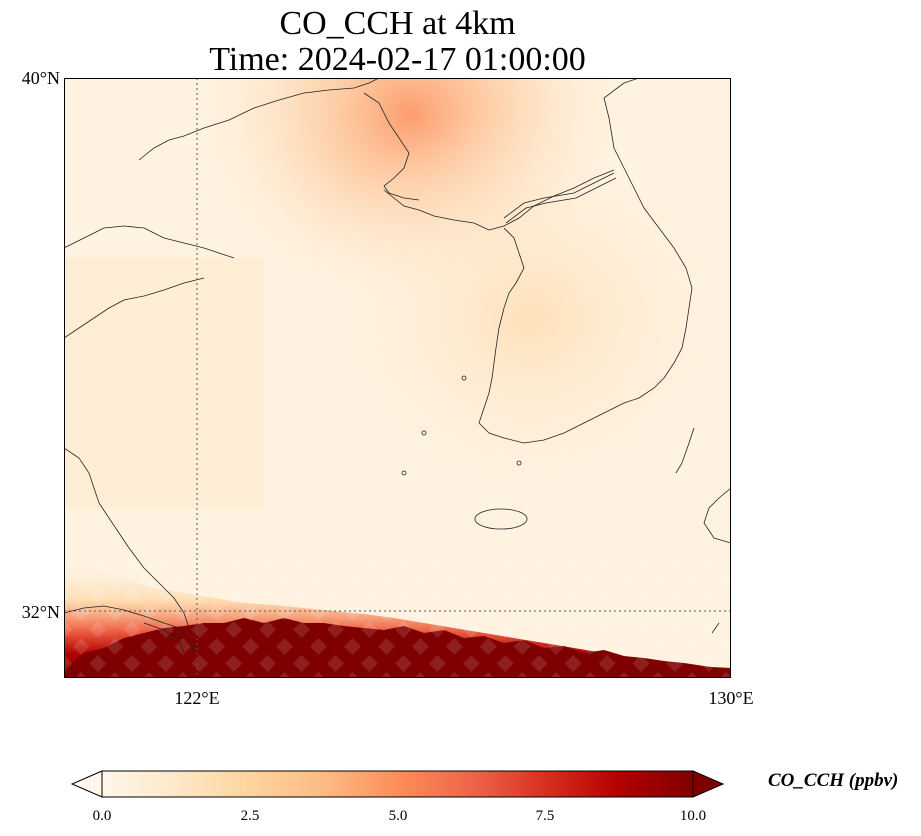  I want to click on colorbar-tick-1: 2.5, so click(250, 816).